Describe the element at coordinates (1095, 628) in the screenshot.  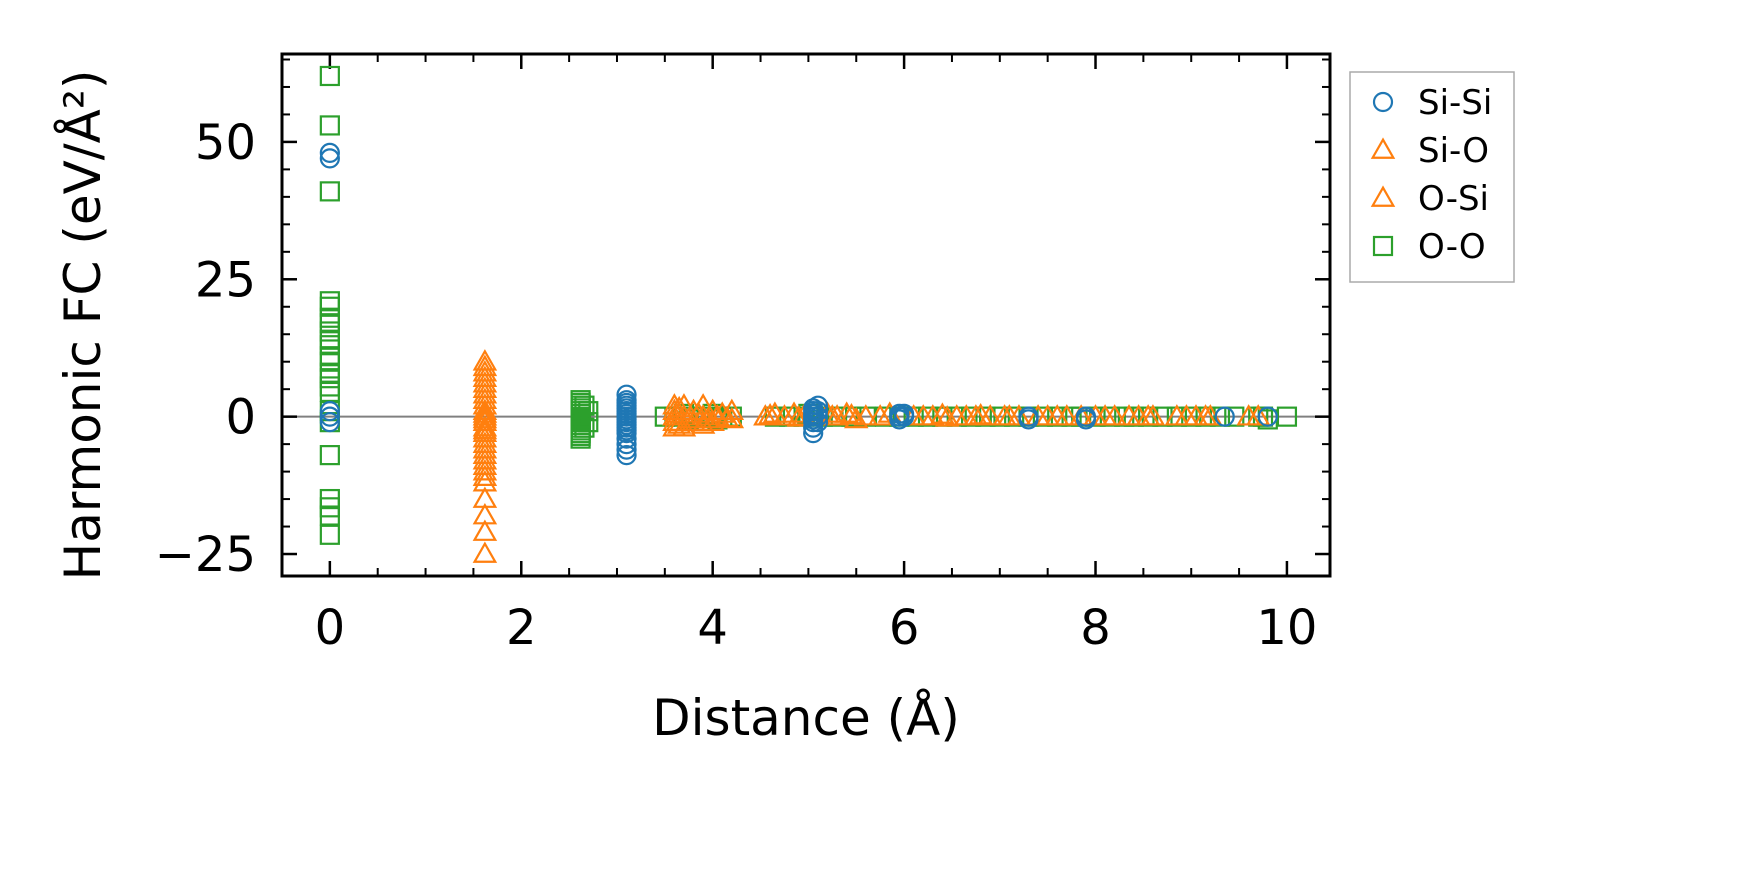
I see `x-tick-label: 8` at that location.